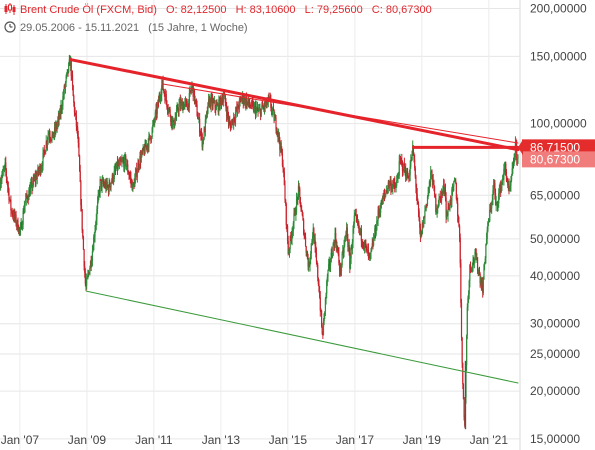 The height and width of the screenshot is (450, 595). What do you see at coordinates (10, 9) in the screenshot?
I see `candlestick-icon` at bounding box center [10, 9].